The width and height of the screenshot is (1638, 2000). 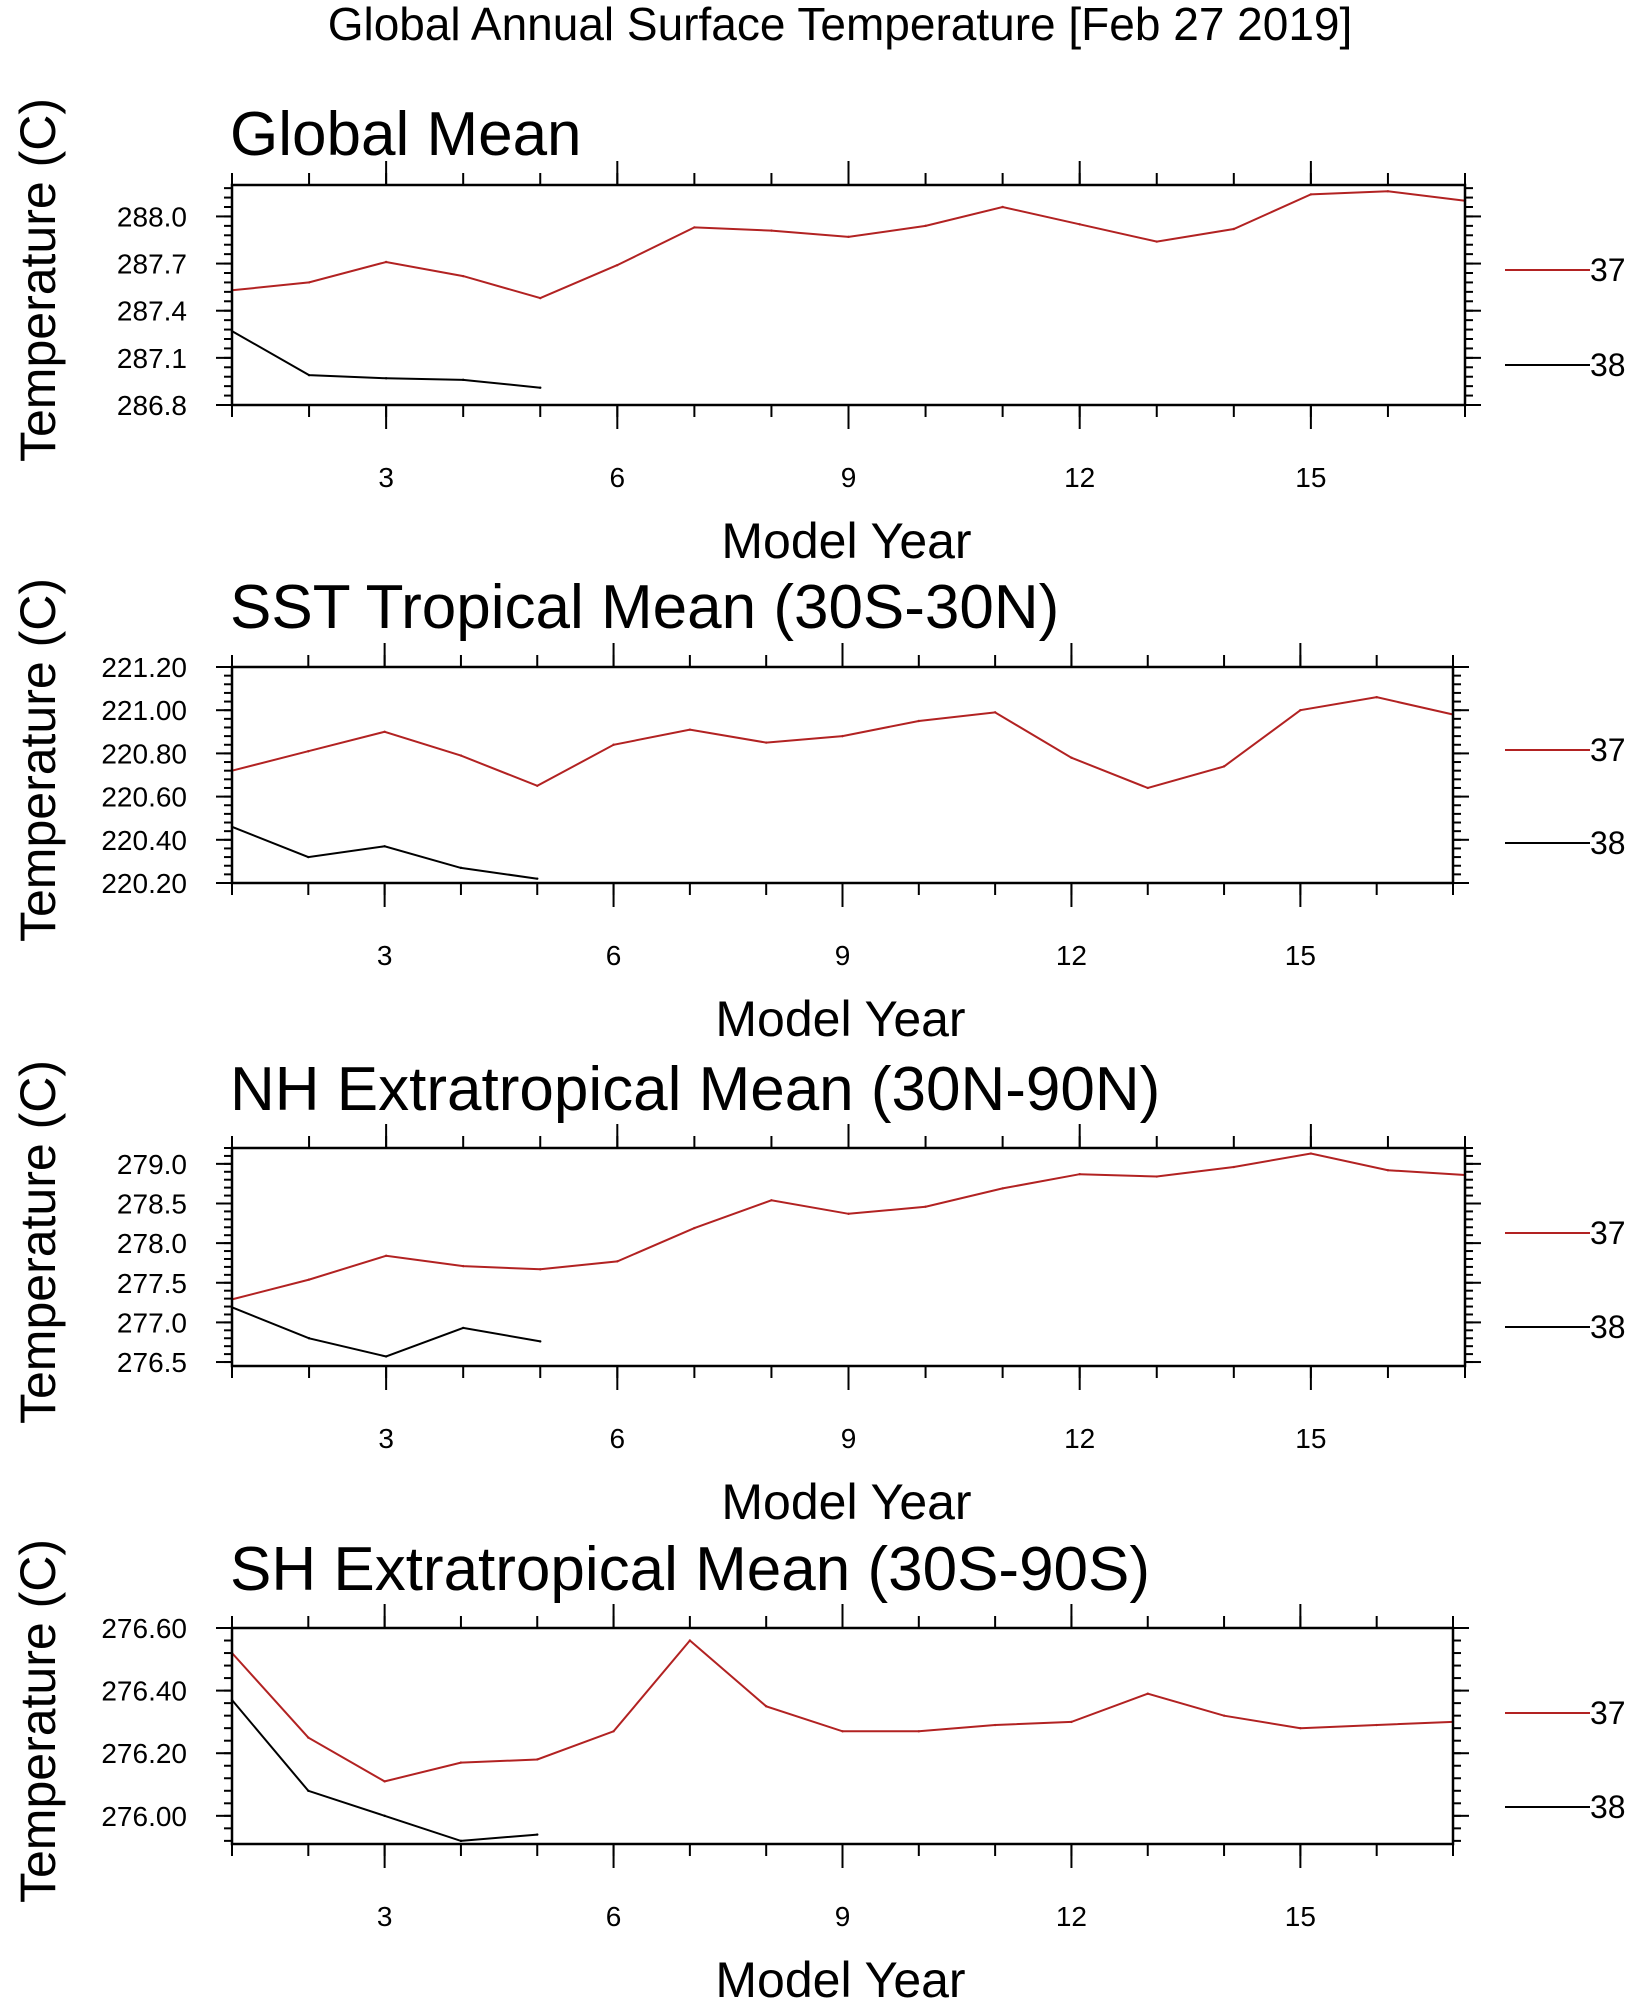 What do you see at coordinates (144, 710) in the screenshot?
I see `y-tick-label: 221.00` at bounding box center [144, 710].